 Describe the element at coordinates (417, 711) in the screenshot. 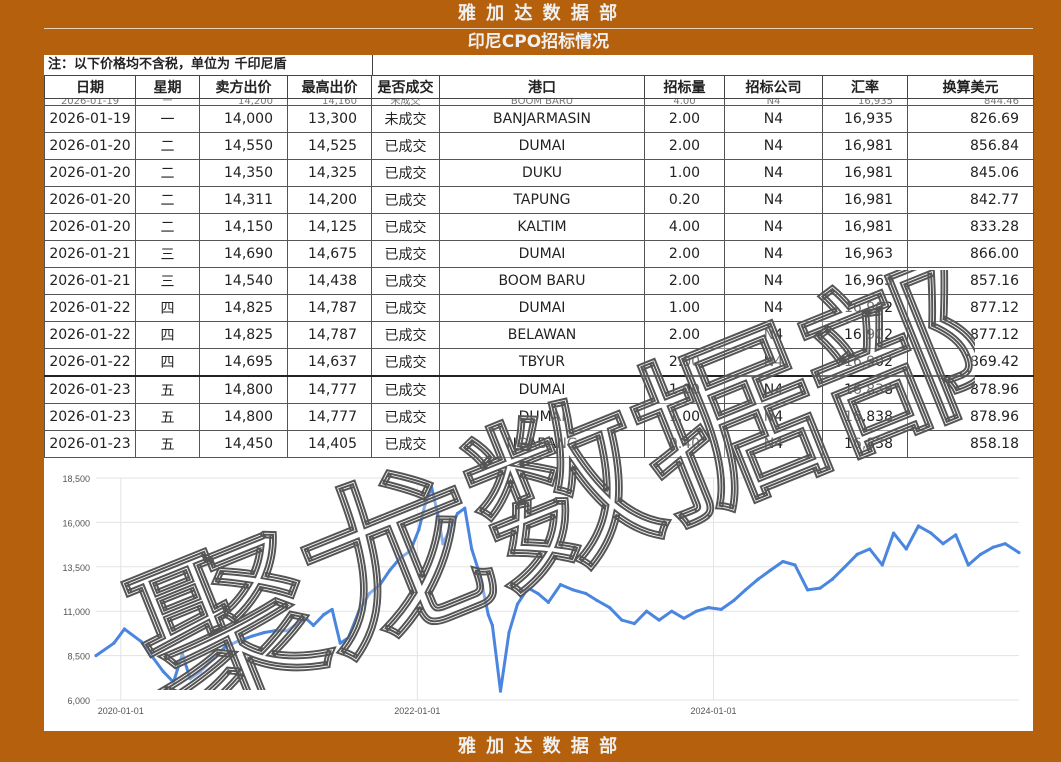

I see `x-tick-label: 2022-01-01` at that location.